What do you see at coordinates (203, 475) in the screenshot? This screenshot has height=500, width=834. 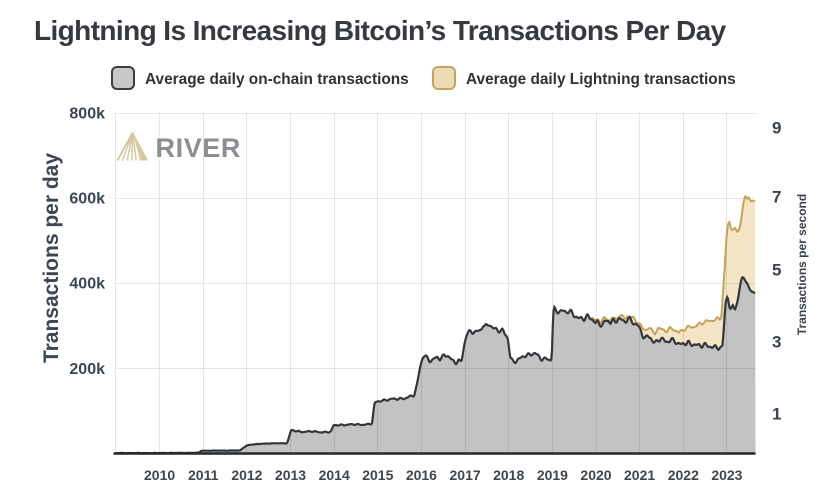 I see `svg-text: 2011` at bounding box center [203, 475].